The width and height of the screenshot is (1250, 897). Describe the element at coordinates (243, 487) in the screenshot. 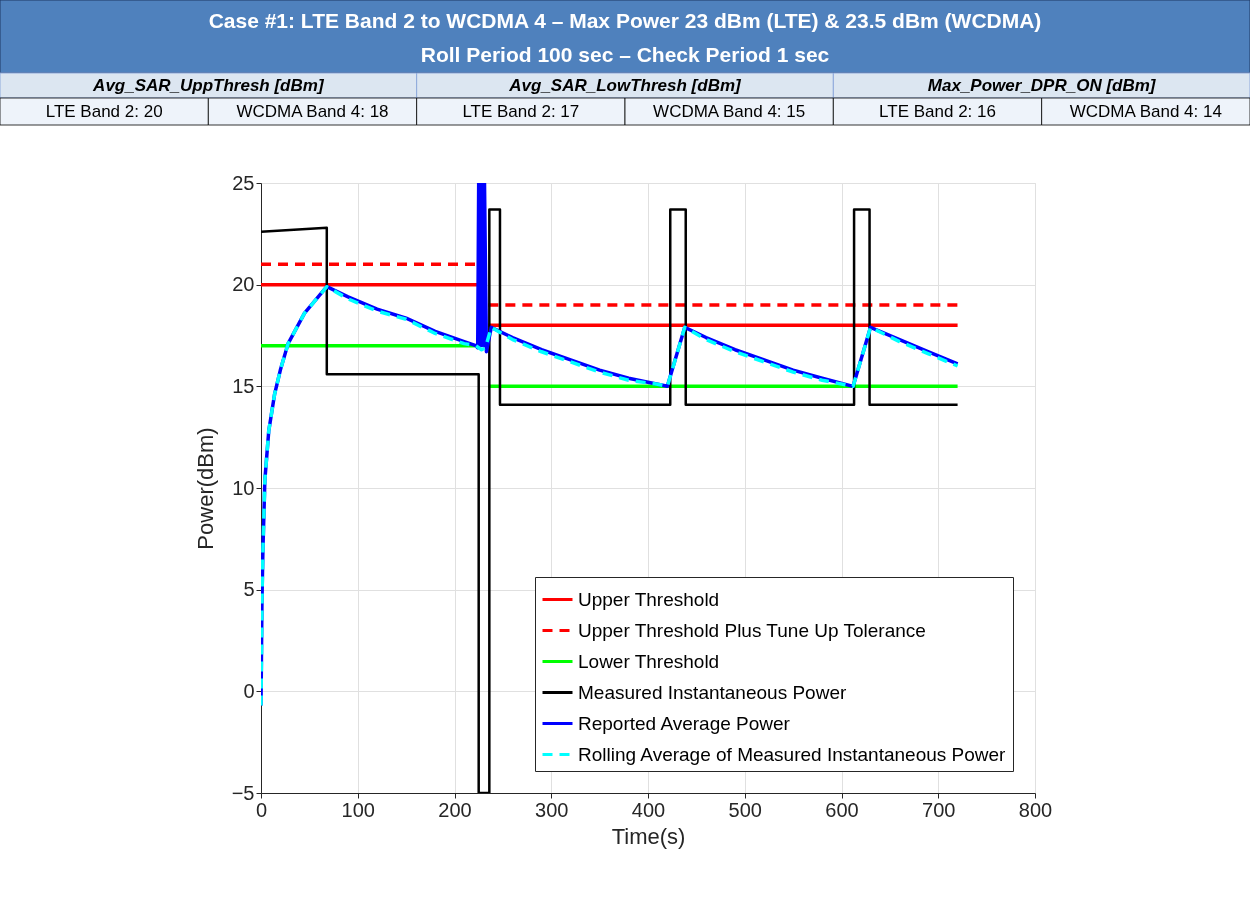

I see `y-tick-label: 10` at that location.